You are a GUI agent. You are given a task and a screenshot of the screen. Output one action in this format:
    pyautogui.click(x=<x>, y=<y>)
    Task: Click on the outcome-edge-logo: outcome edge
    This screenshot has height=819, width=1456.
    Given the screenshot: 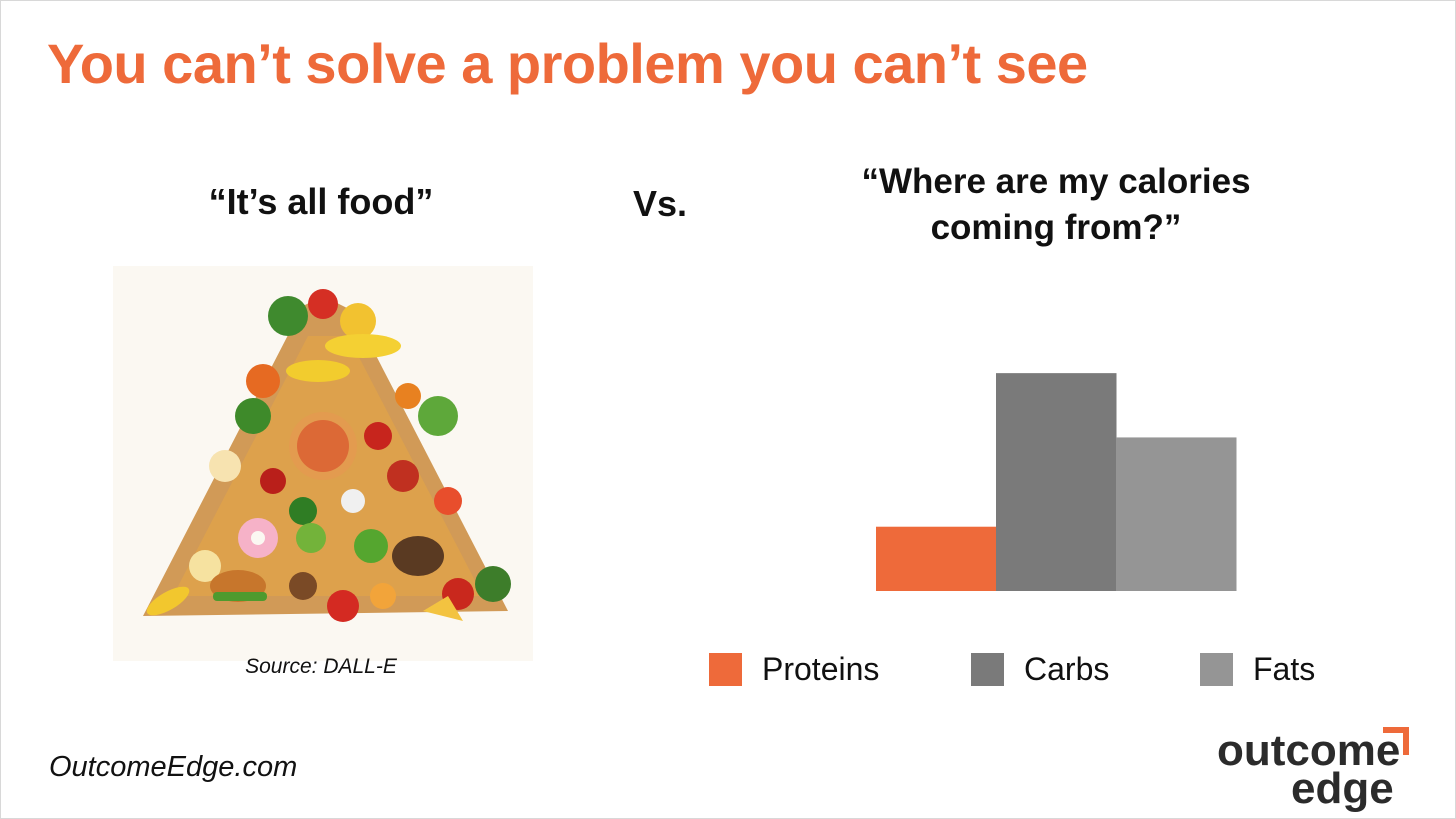 What is the action you would take?
    pyautogui.click(x=1316, y=769)
    